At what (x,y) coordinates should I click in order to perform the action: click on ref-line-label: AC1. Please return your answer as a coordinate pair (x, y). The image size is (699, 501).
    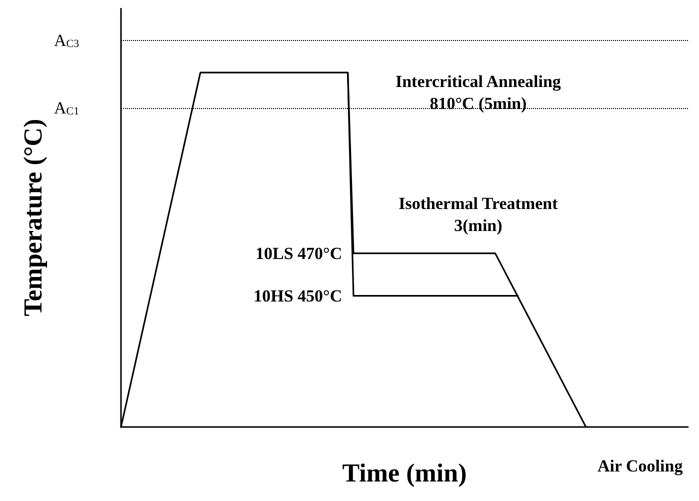
    Looking at the image, I should click on (67, 108).